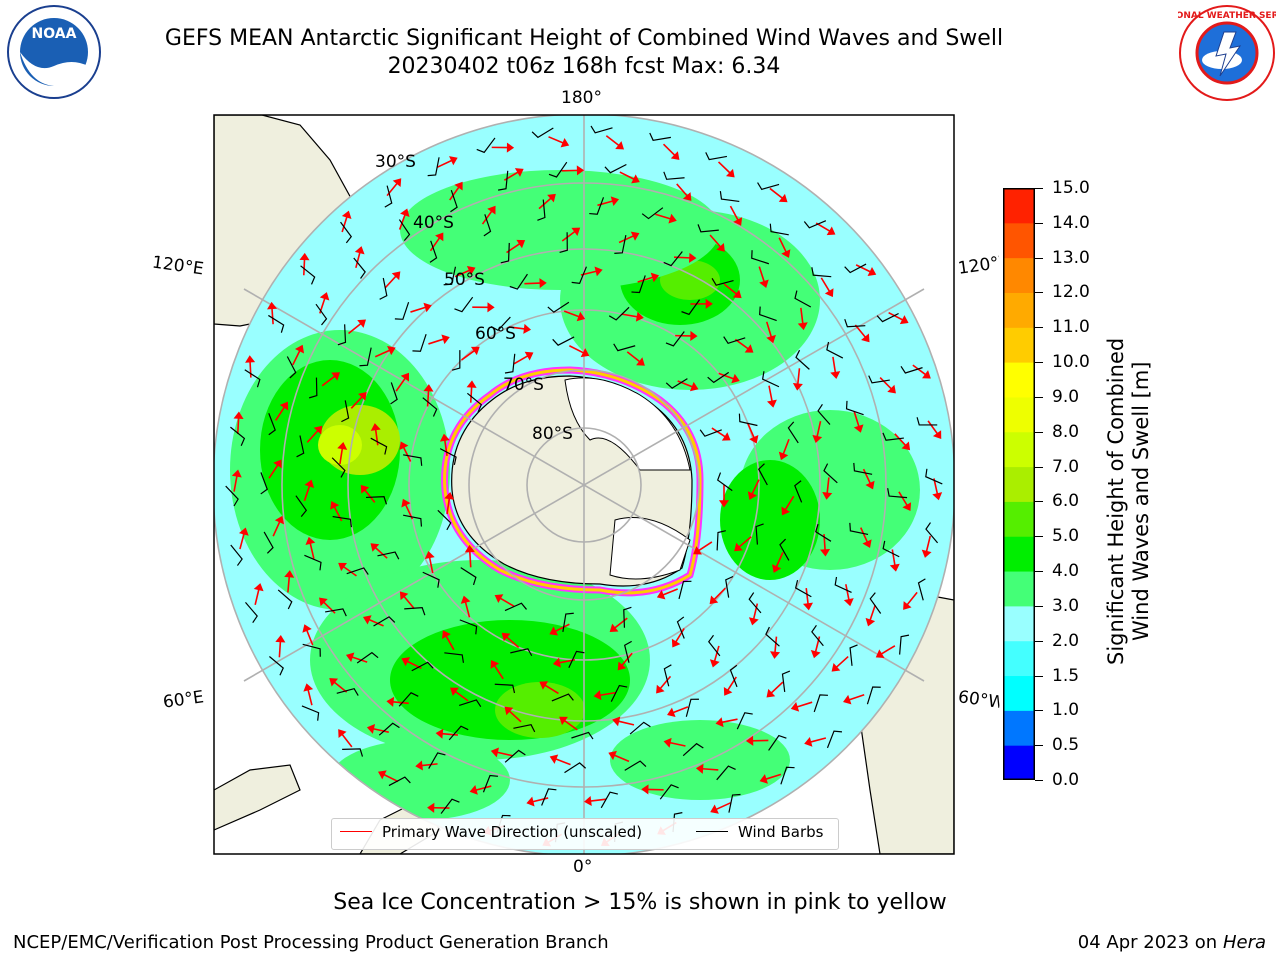 Image resolution: width=1280 pixels, height=960 pixels. I want to click on antarctica, so click(572, 481).